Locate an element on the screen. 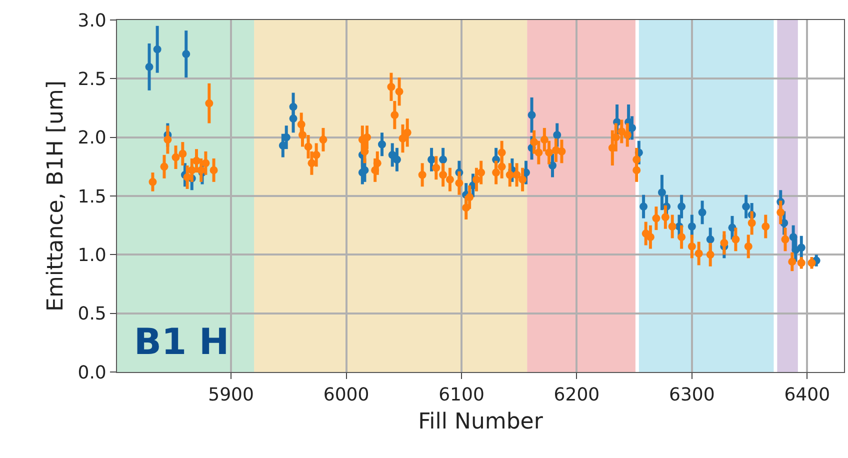  y-tick-label: 0.5 is located at coordinates (92, 314).